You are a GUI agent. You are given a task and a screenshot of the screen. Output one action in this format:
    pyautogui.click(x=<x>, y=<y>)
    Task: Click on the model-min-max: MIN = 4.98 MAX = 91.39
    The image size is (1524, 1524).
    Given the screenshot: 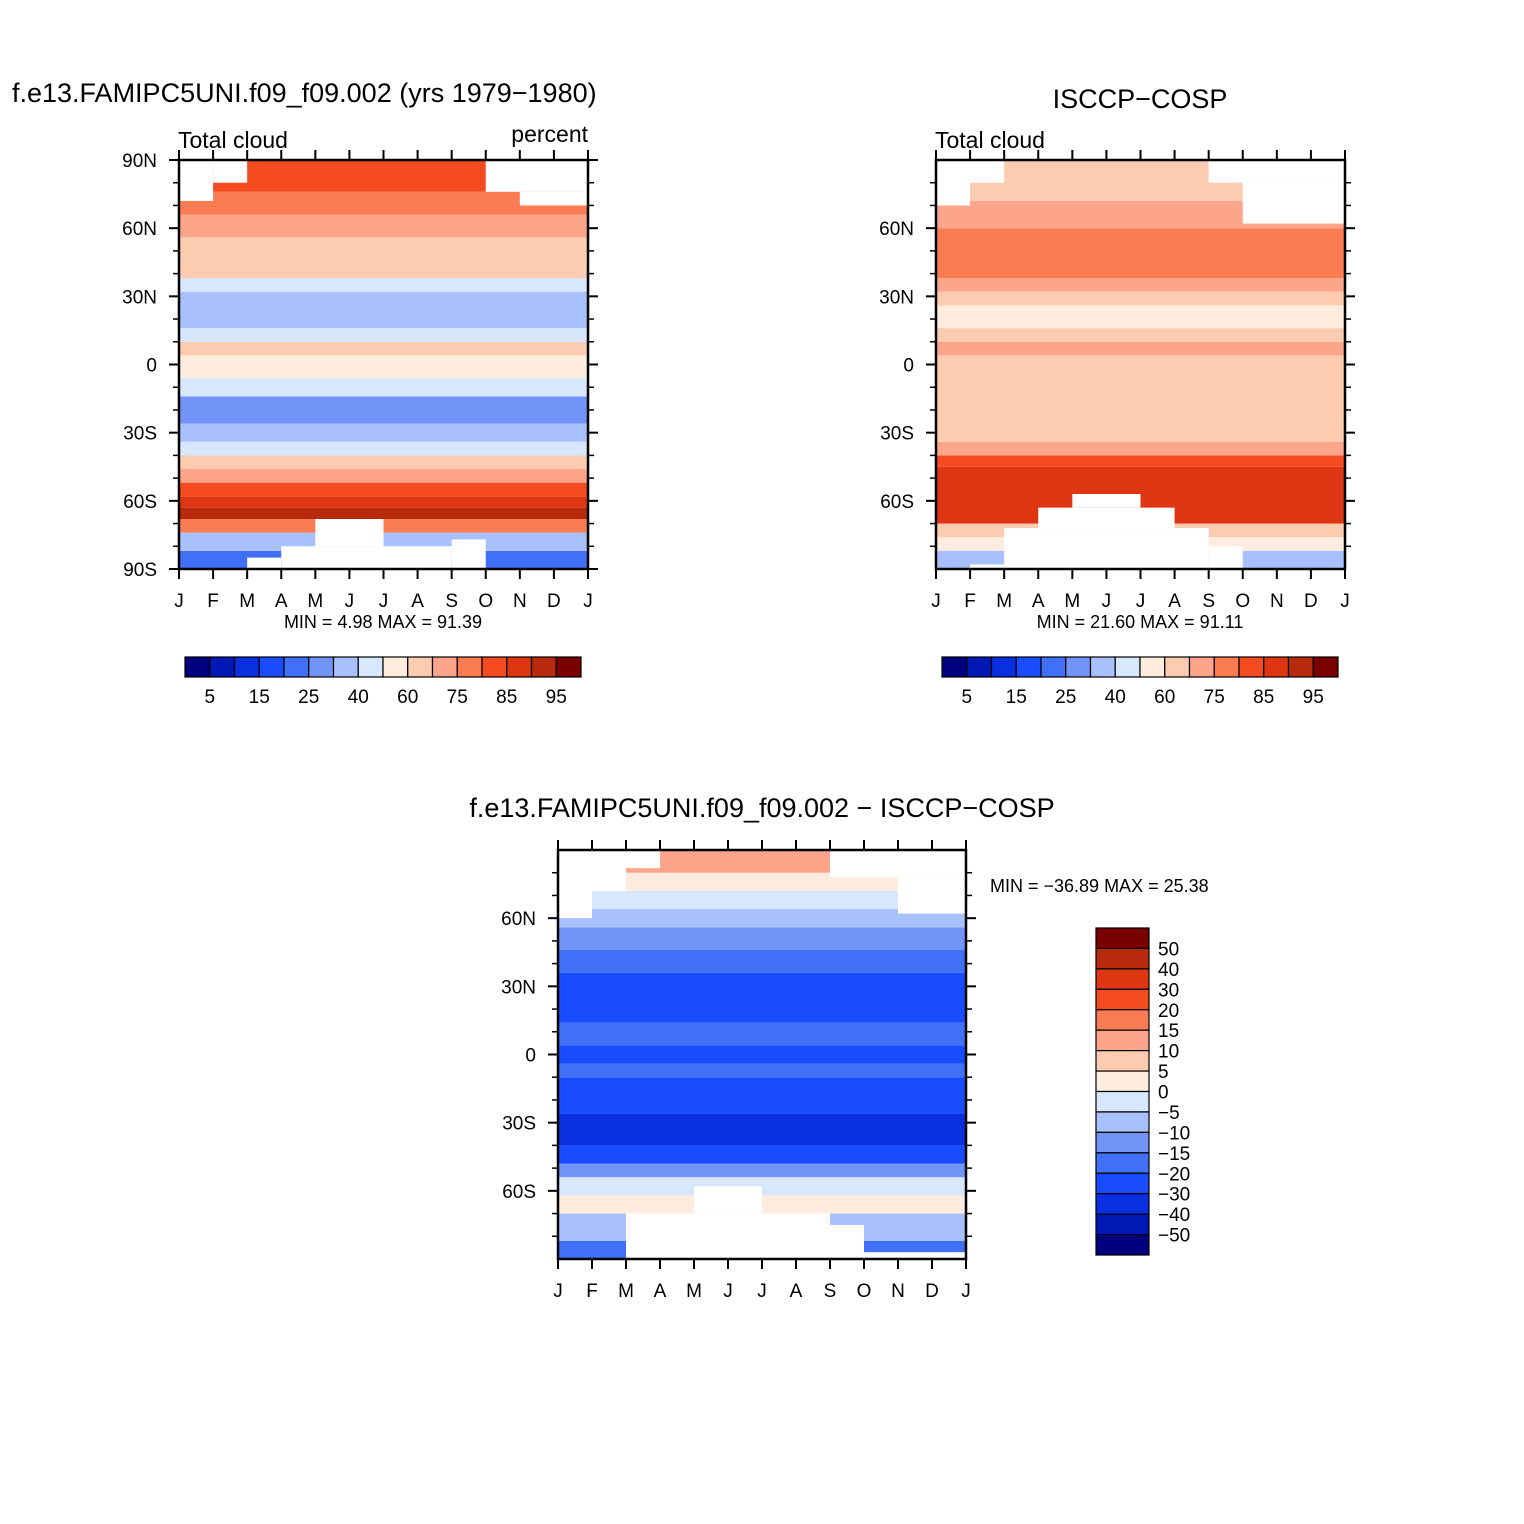 What is the action you would take?
    pyautogui.click(x=383, y=622)
    